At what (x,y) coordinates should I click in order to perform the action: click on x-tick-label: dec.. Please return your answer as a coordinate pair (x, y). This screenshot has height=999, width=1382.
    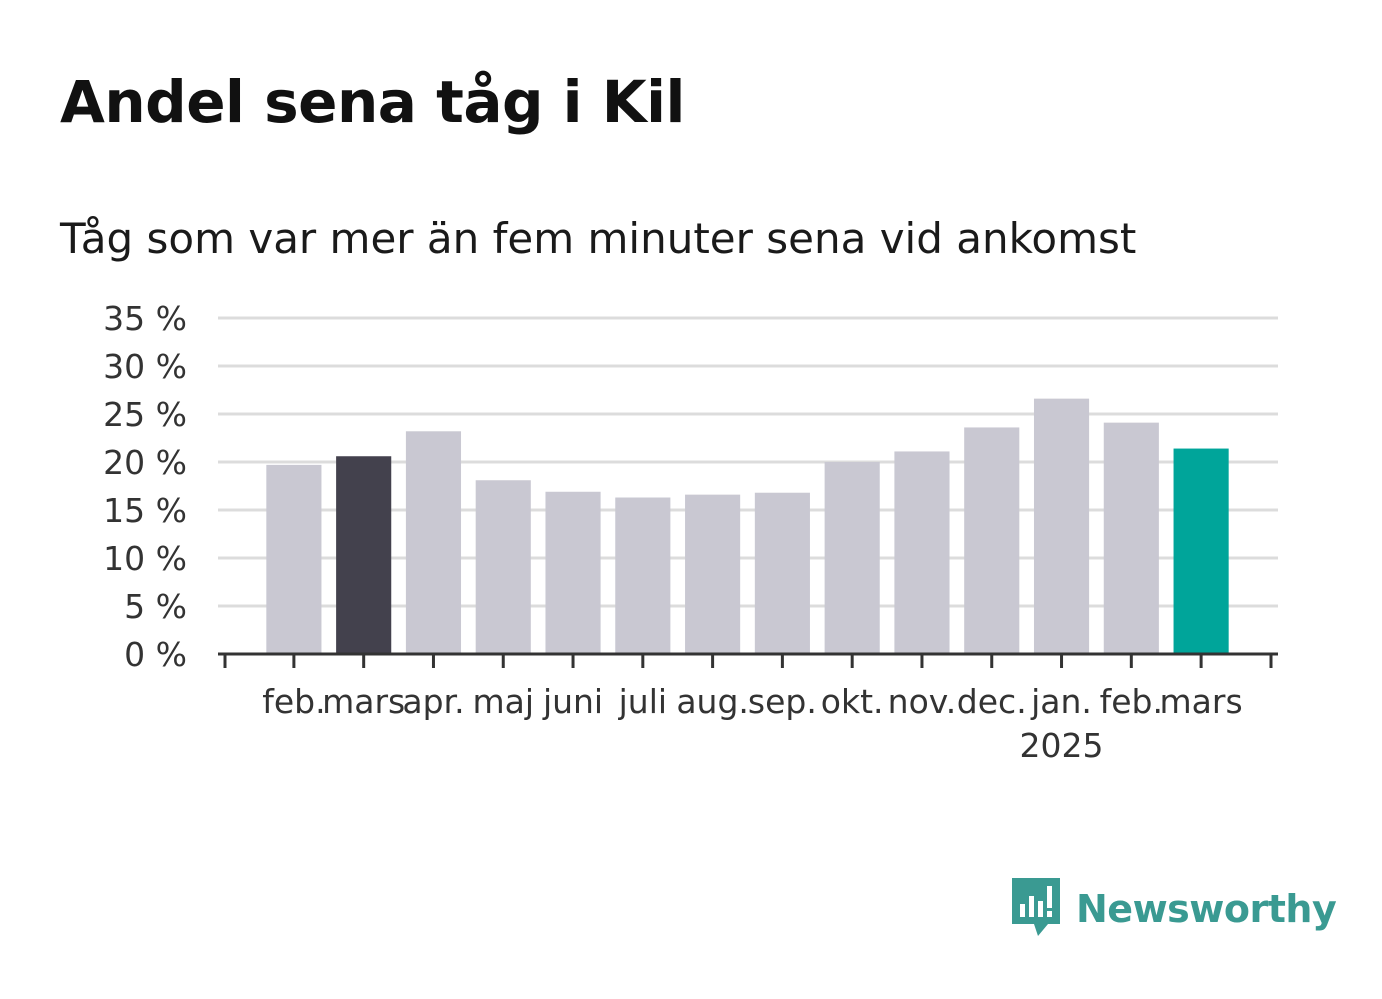
    Looking at the image, I should click on (992, 701).